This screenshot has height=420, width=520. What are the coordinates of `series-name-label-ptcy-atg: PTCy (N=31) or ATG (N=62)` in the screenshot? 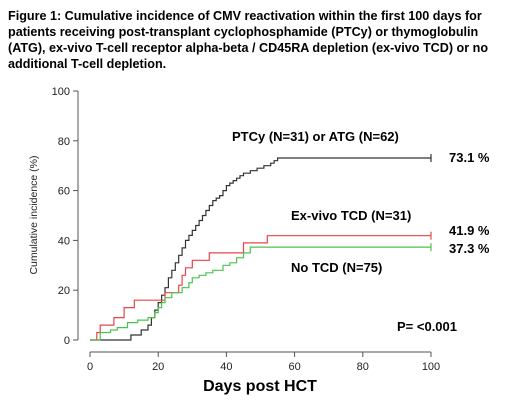 It's located at (315, 136).